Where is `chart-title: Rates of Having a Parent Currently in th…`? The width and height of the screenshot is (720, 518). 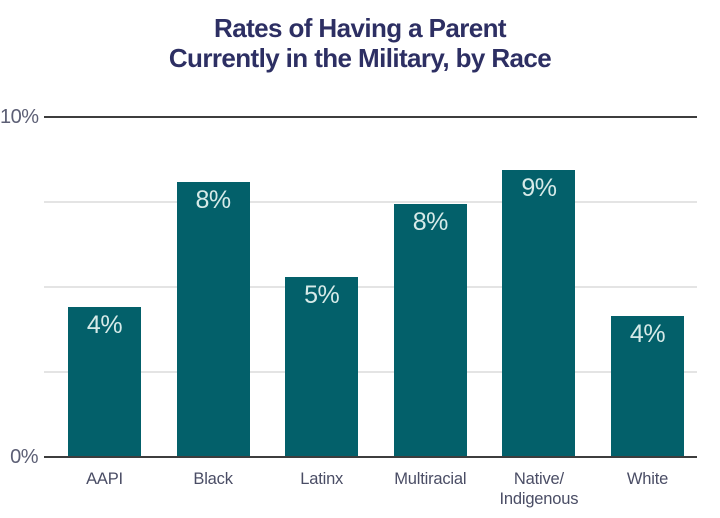 chart-title: Rates of Having a Parent Currently in th… is located at coordinates (360, 43).